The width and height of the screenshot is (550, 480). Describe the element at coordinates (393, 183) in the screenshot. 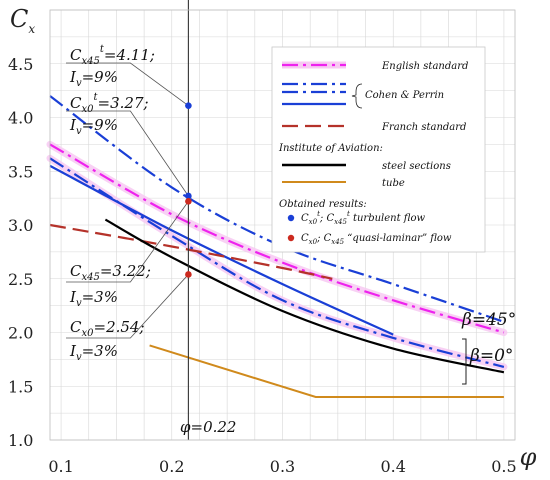

I see `legend-label-tube: tube` at that location.